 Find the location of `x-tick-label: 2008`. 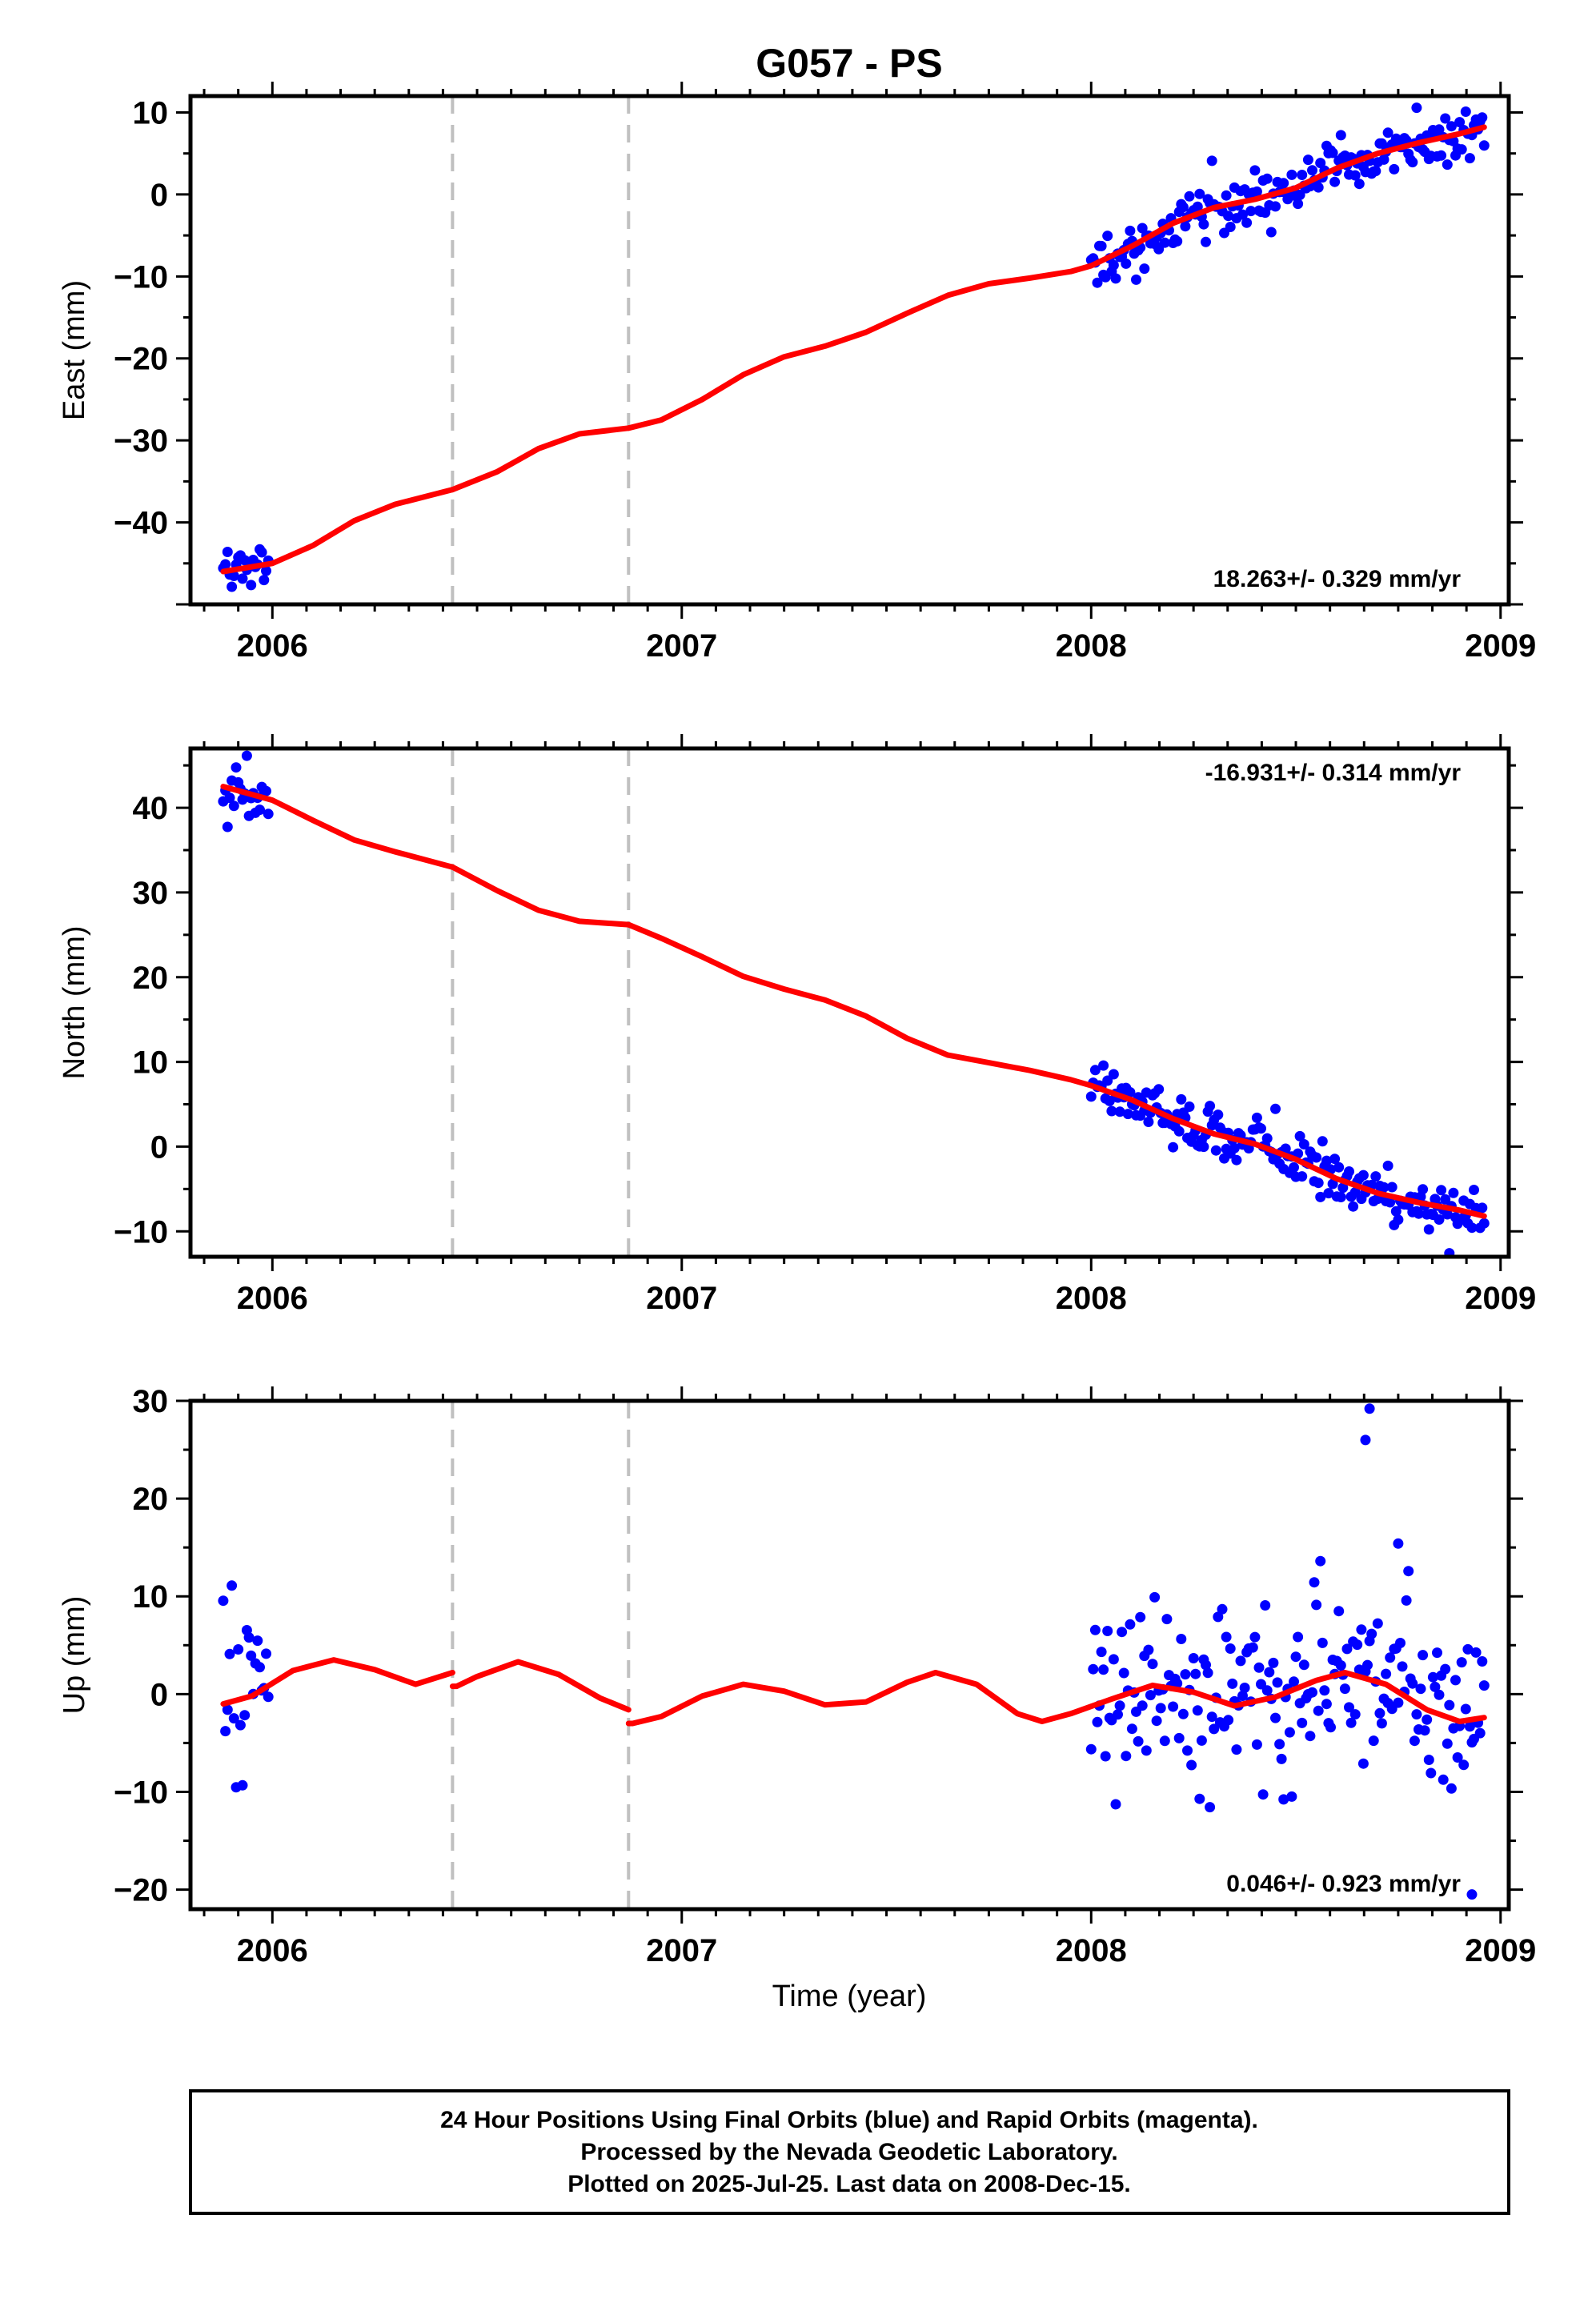

x-tick-label: 2008 is located at coordinates (1091, 1950).